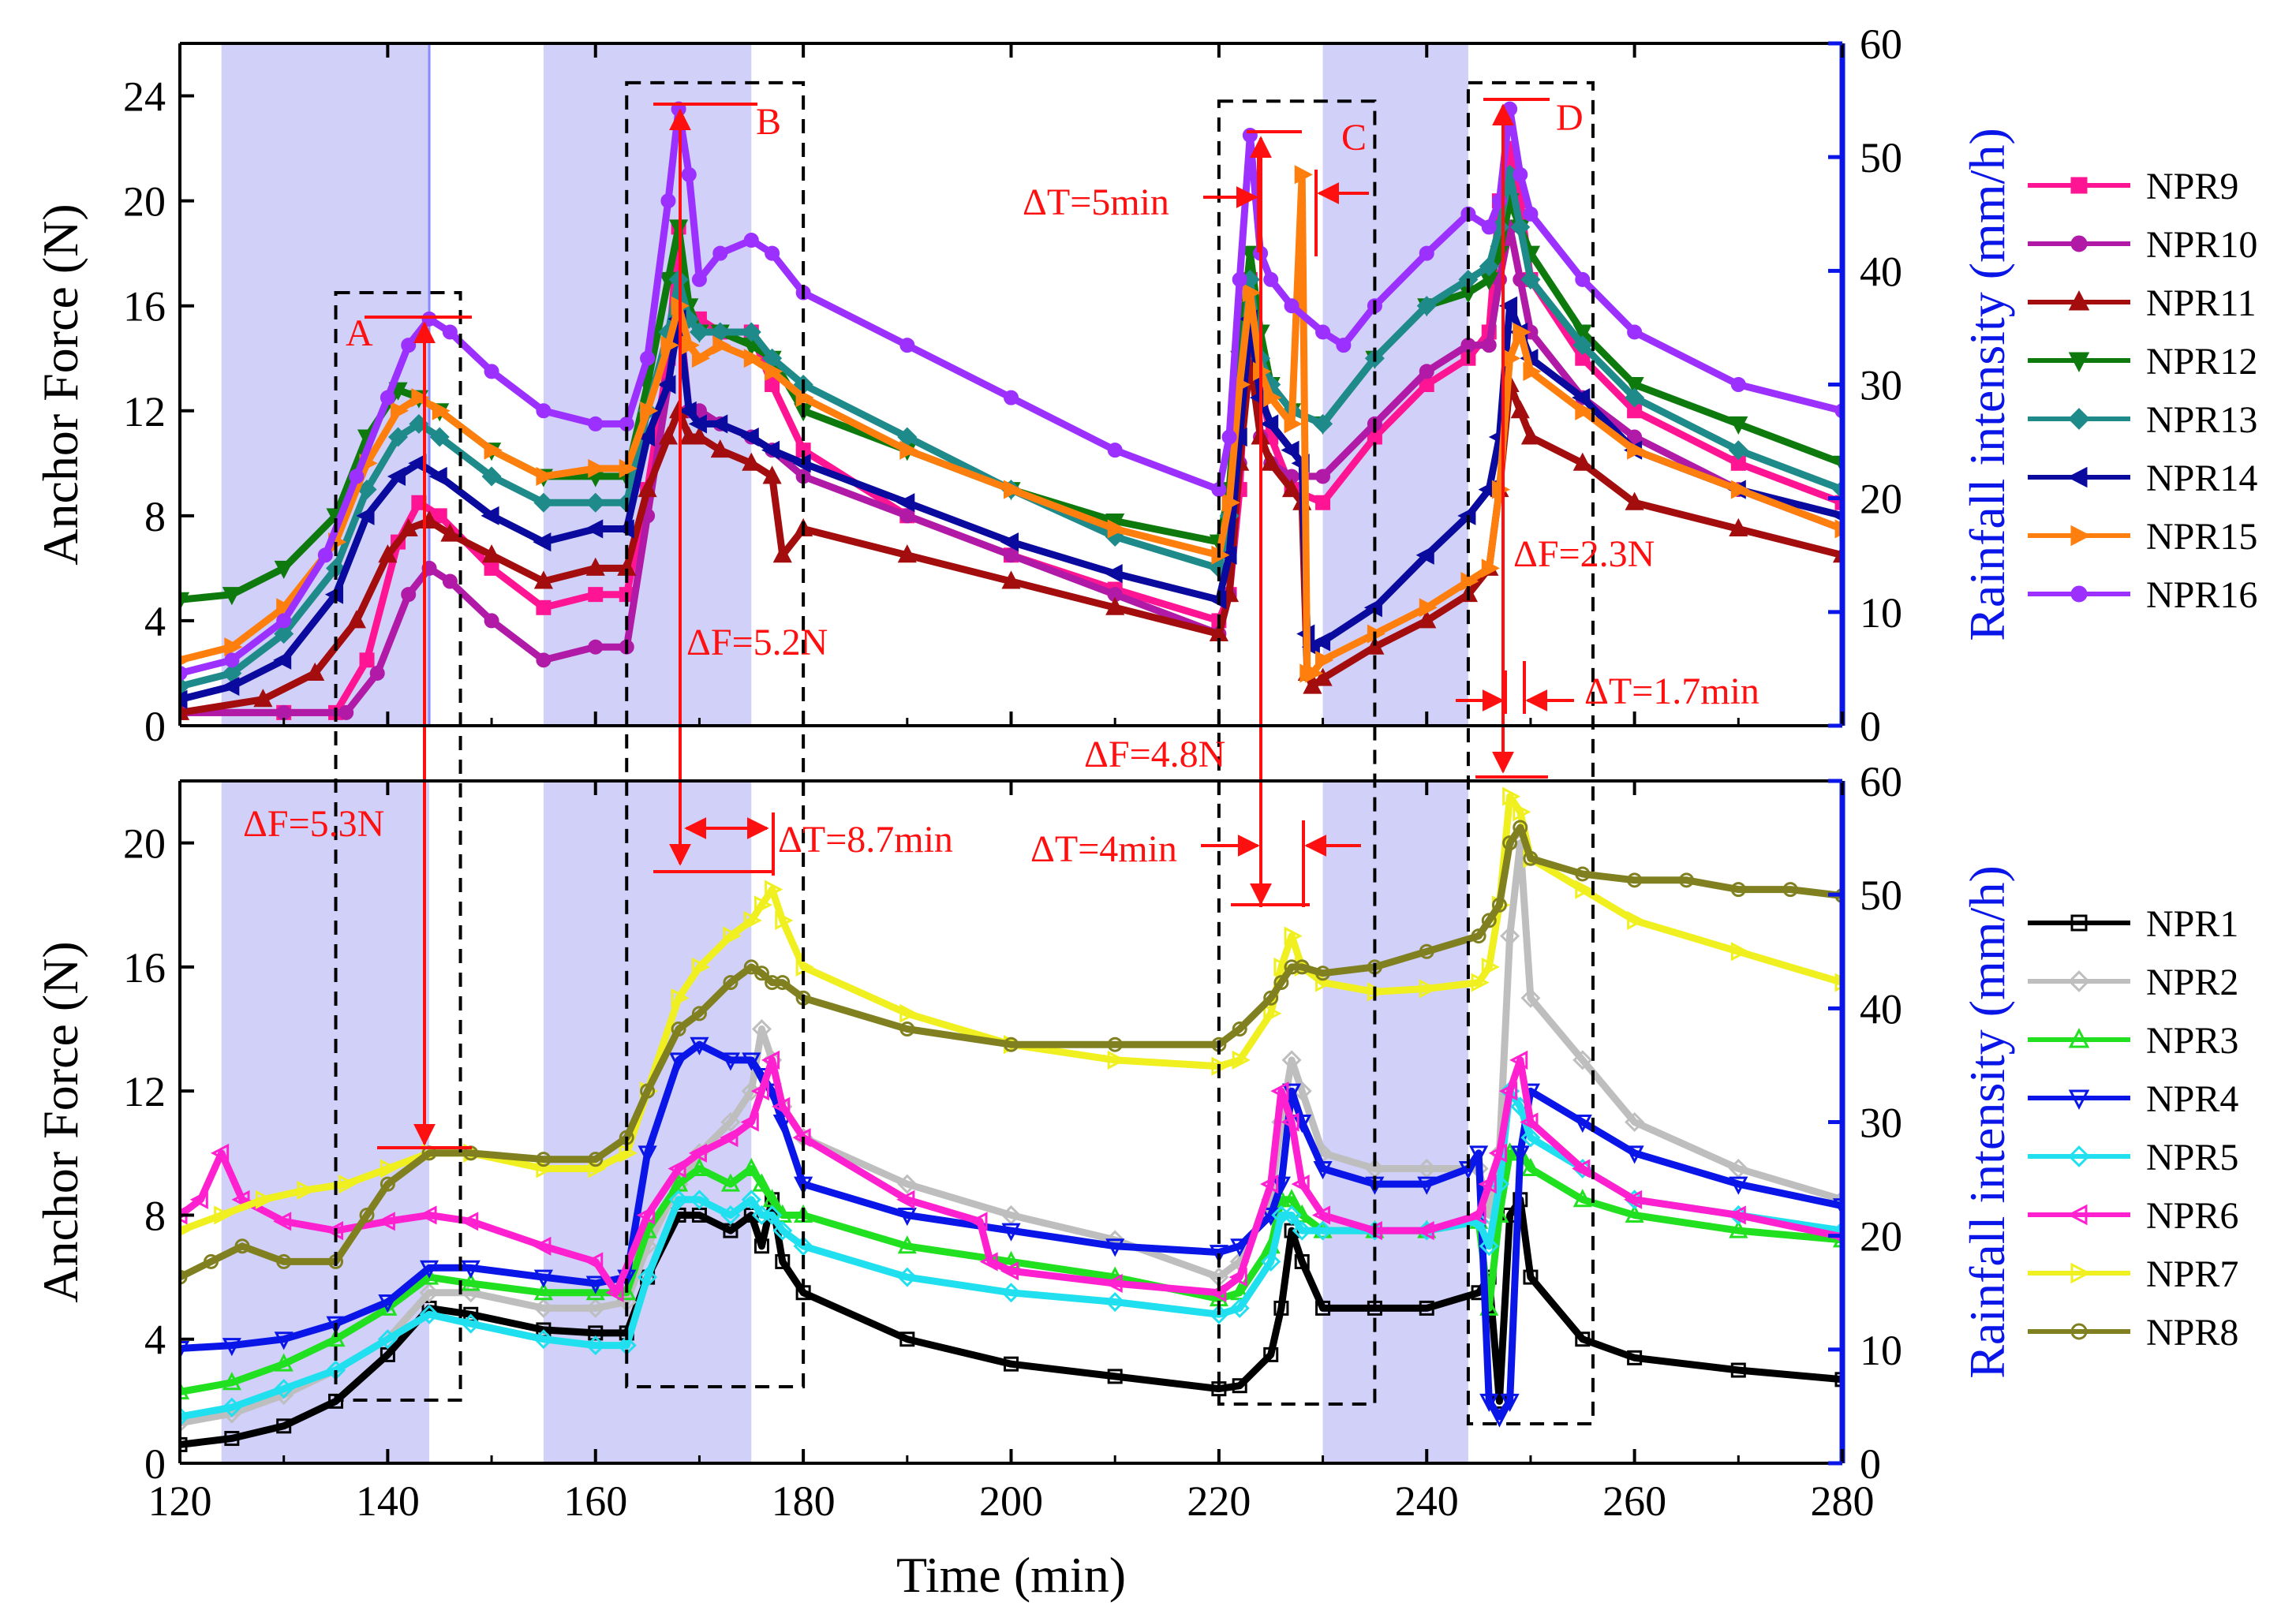 The height and width of the screenshot is (1621, 2296). I want to click on x-tick-label: 260, so click(1634, 1501).